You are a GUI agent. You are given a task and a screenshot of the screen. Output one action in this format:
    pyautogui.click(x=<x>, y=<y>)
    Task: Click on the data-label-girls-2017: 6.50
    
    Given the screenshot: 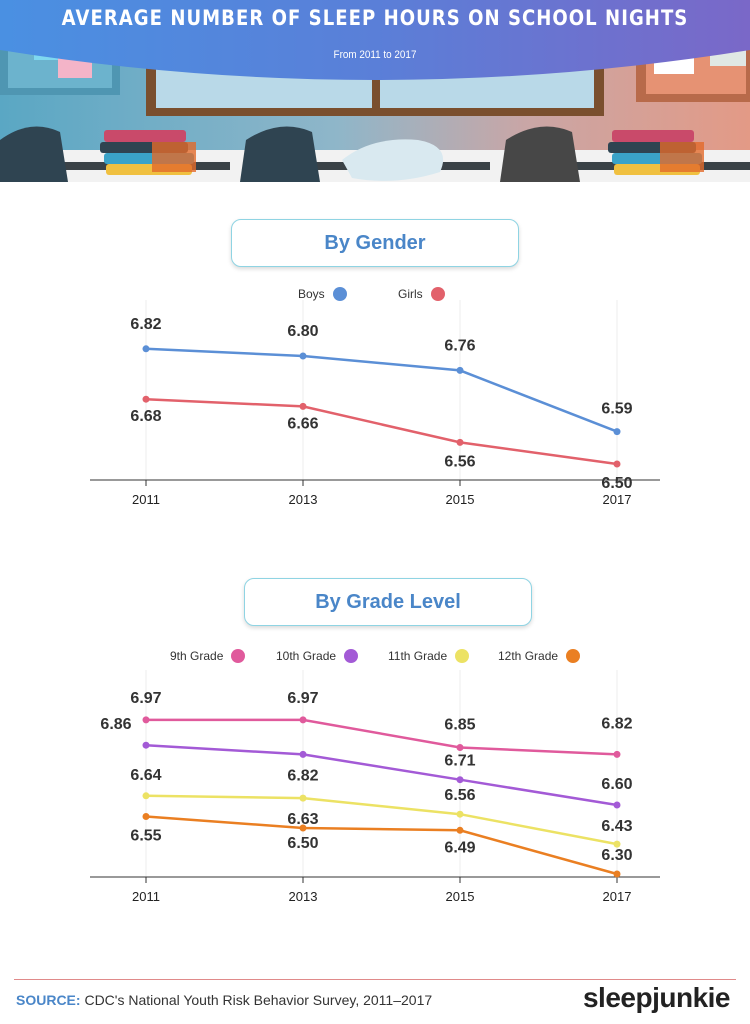 What is the action you would take?
    pyautogui.click(x=616, y=483)
    